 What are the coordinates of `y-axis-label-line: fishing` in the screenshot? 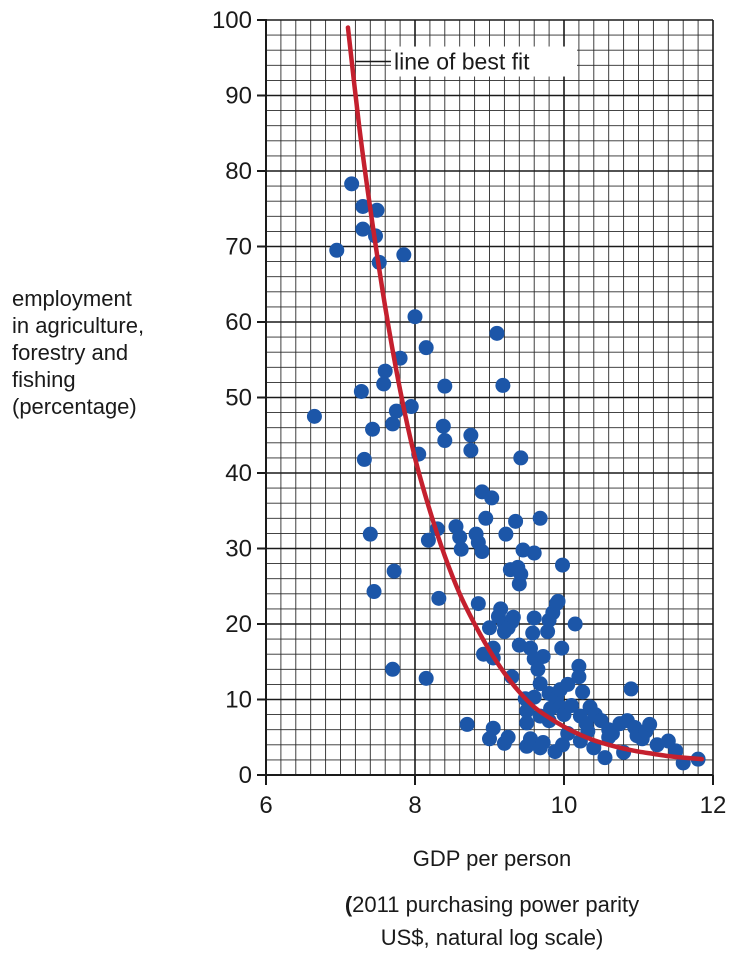 It's located at (44, 379).